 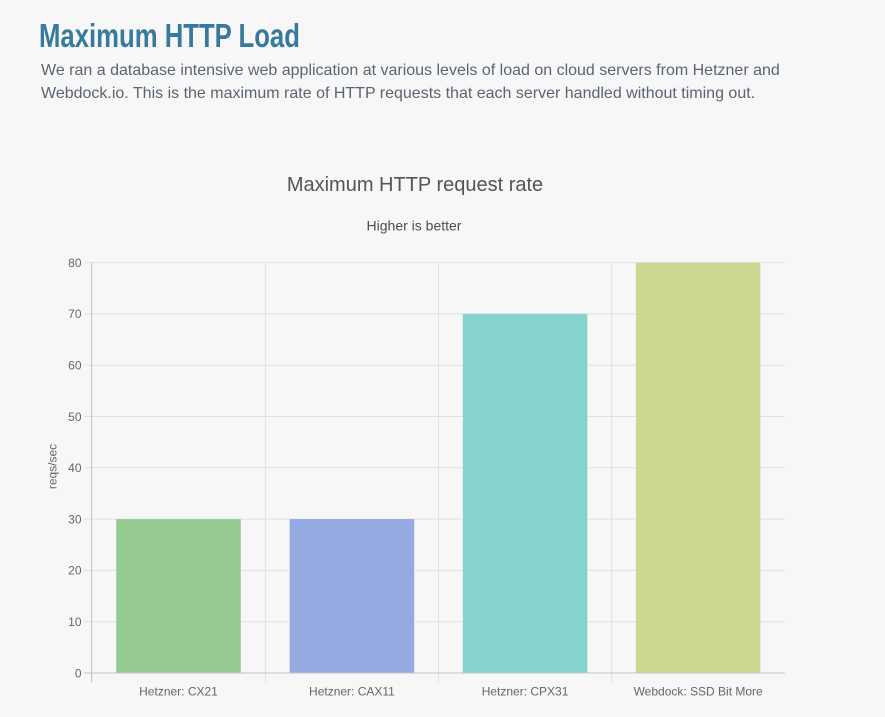 I want to click on svg-text: 60, so click(x=75, y=366).